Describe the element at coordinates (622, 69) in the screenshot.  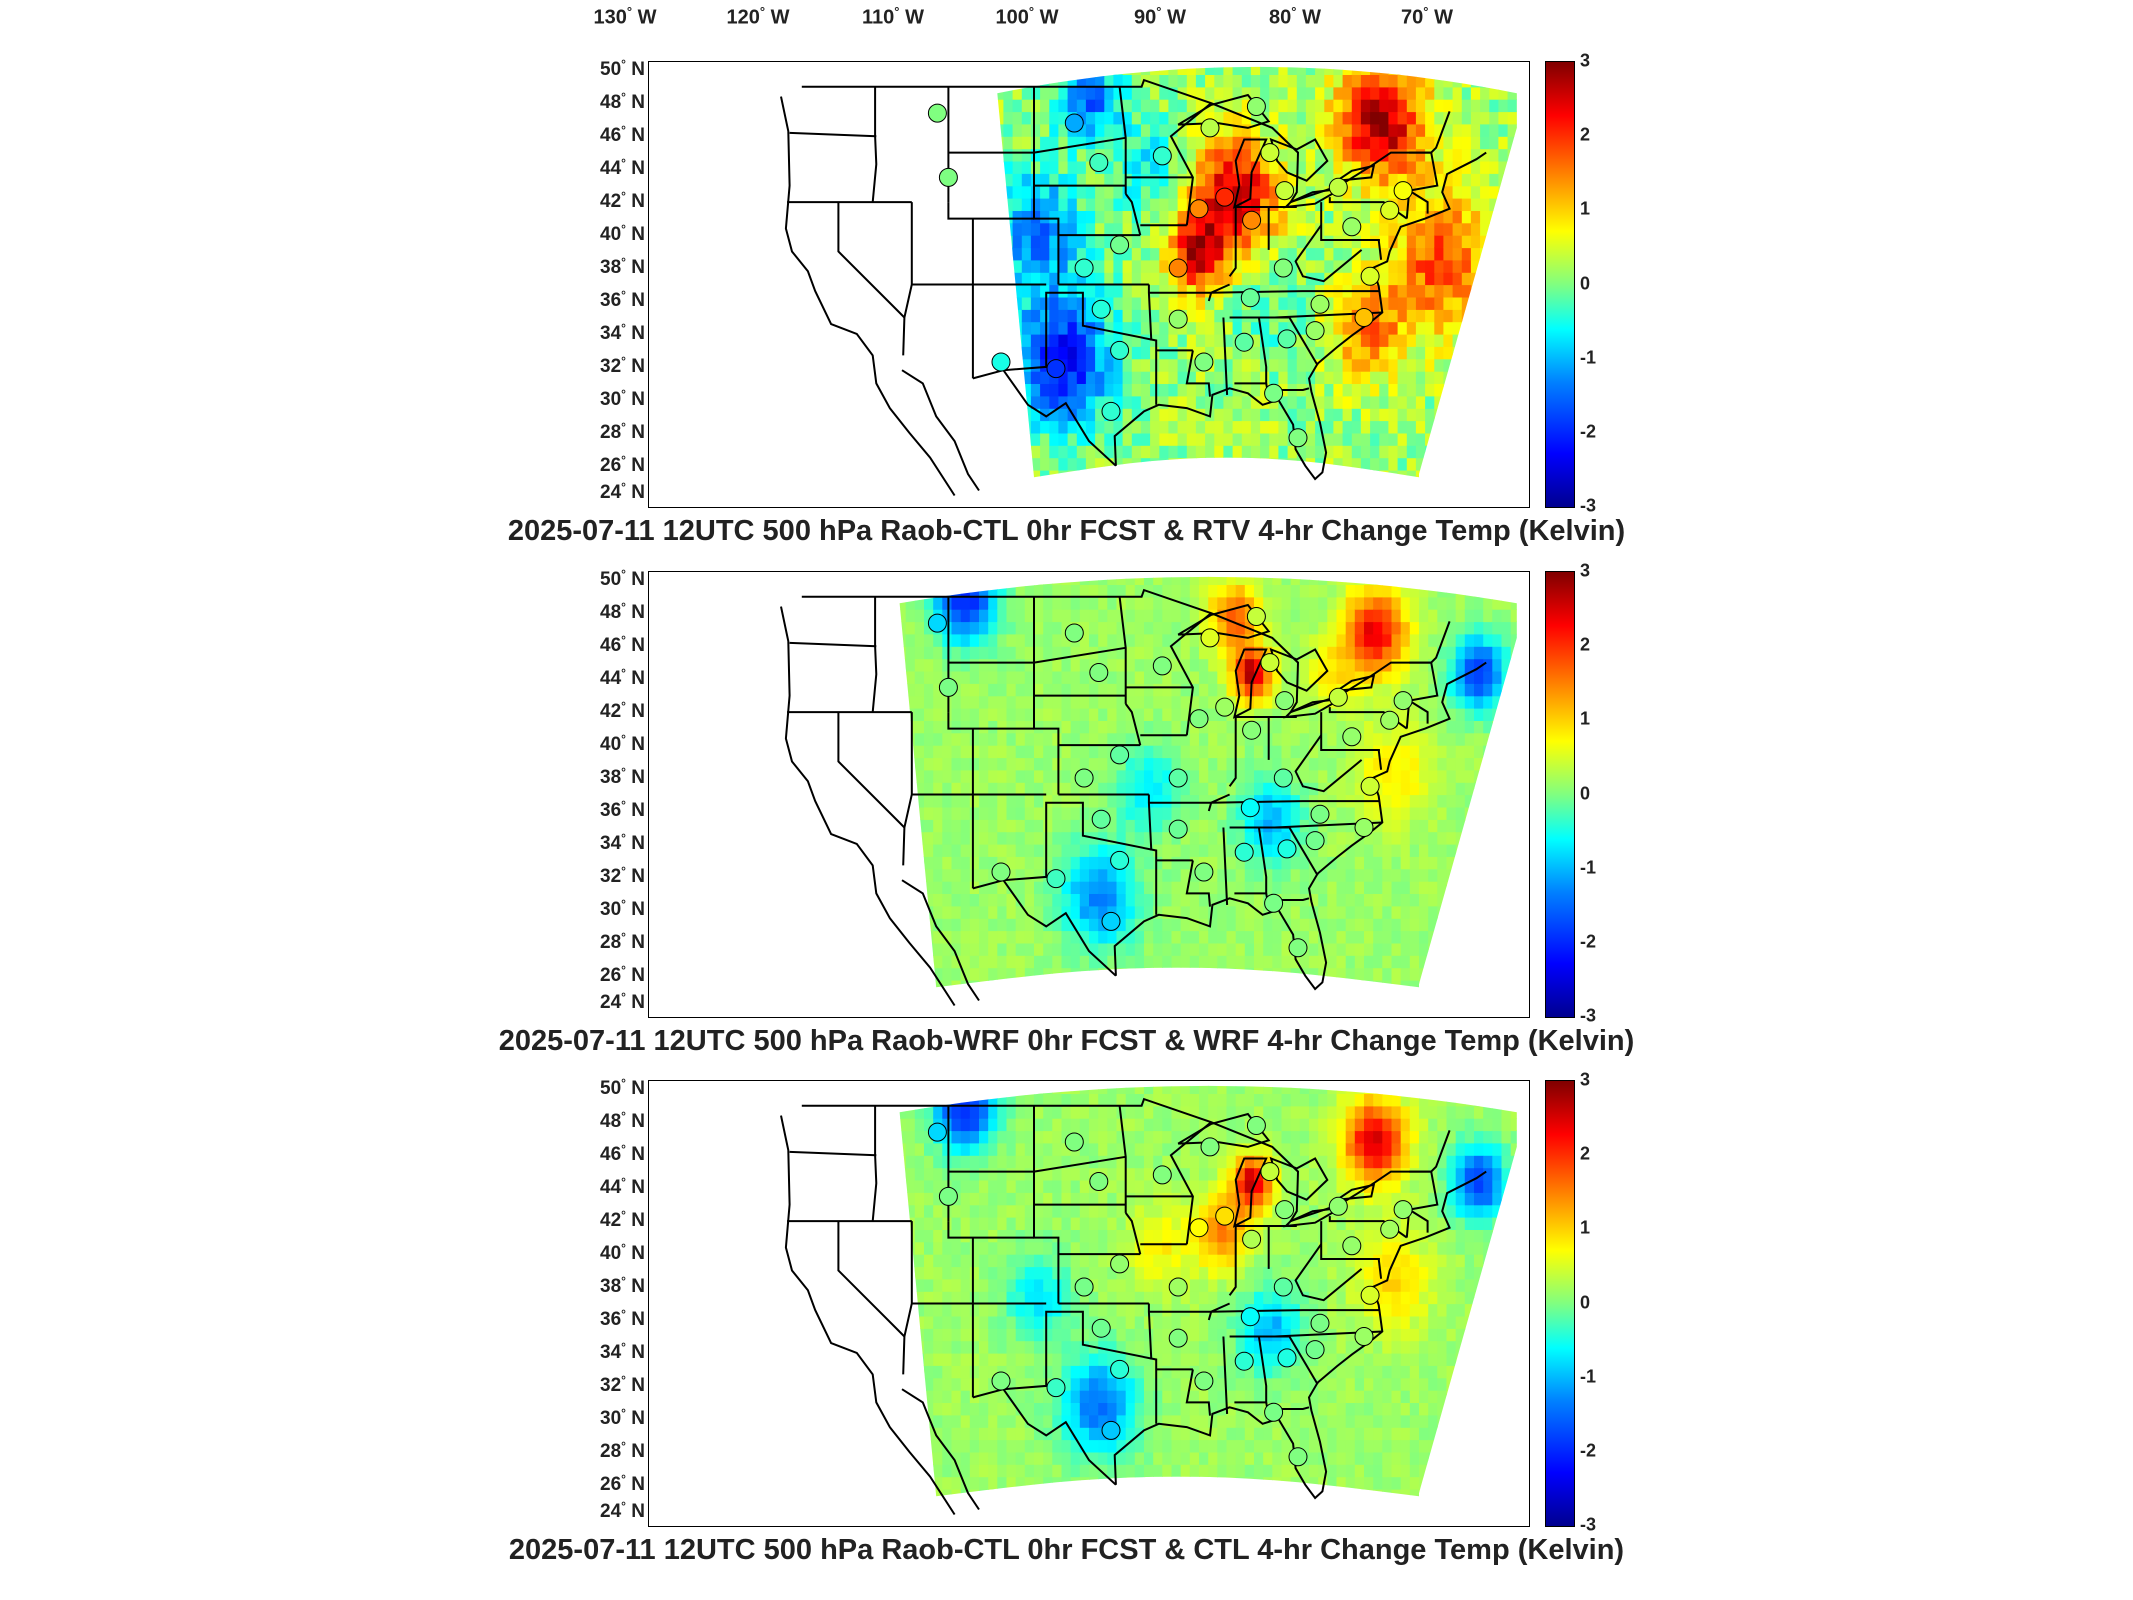
I see `lat-tick-label: 50° N` at that location.